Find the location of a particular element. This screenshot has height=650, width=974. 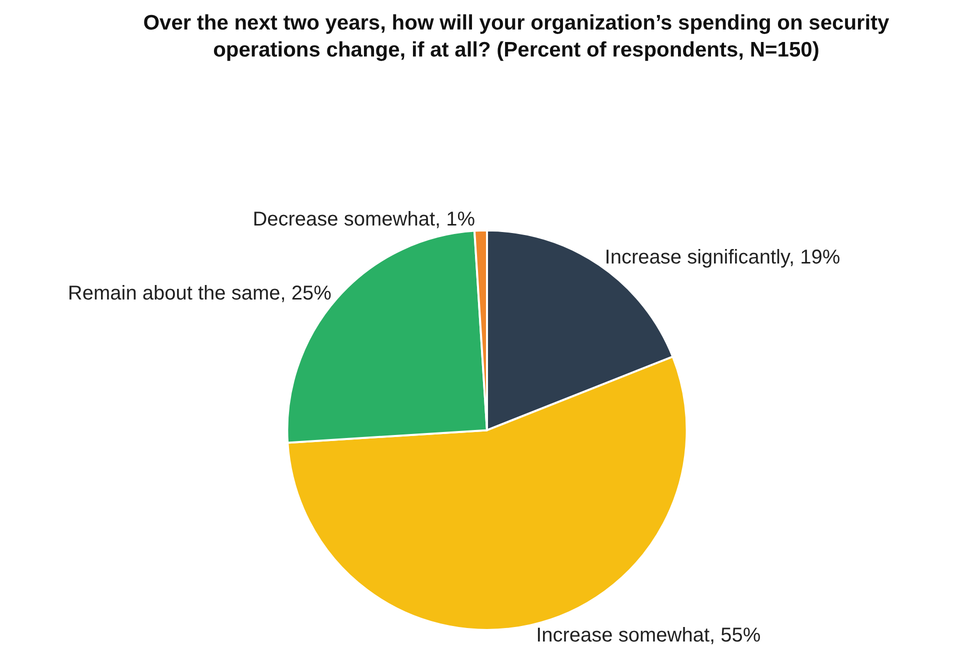

slice-label: Increase somewhat, 55% is located at coordinates (648, 635).